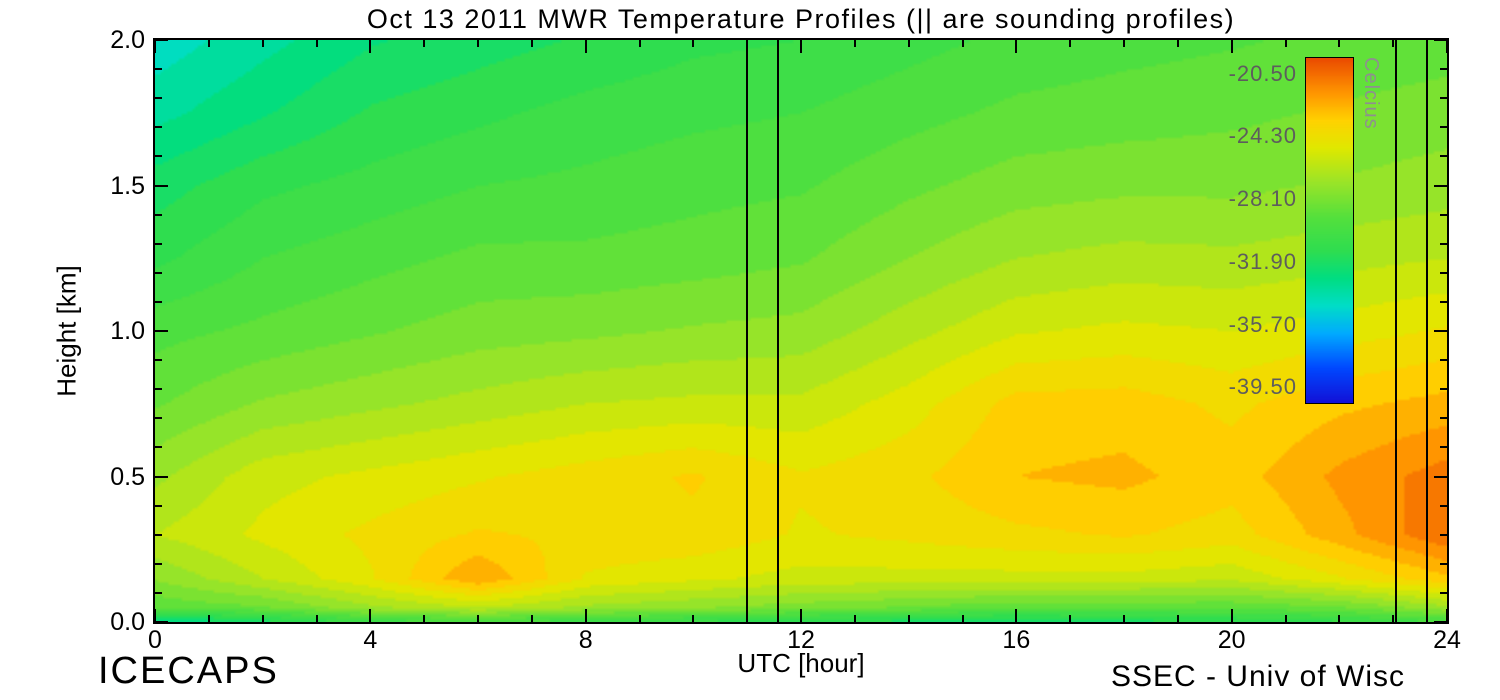 This screenshot has width=1500, height=700. What do you see at coordinates (801, 640) in the screenshot?
I see `x-tick-label: 12` at bounding box center [801, 640].